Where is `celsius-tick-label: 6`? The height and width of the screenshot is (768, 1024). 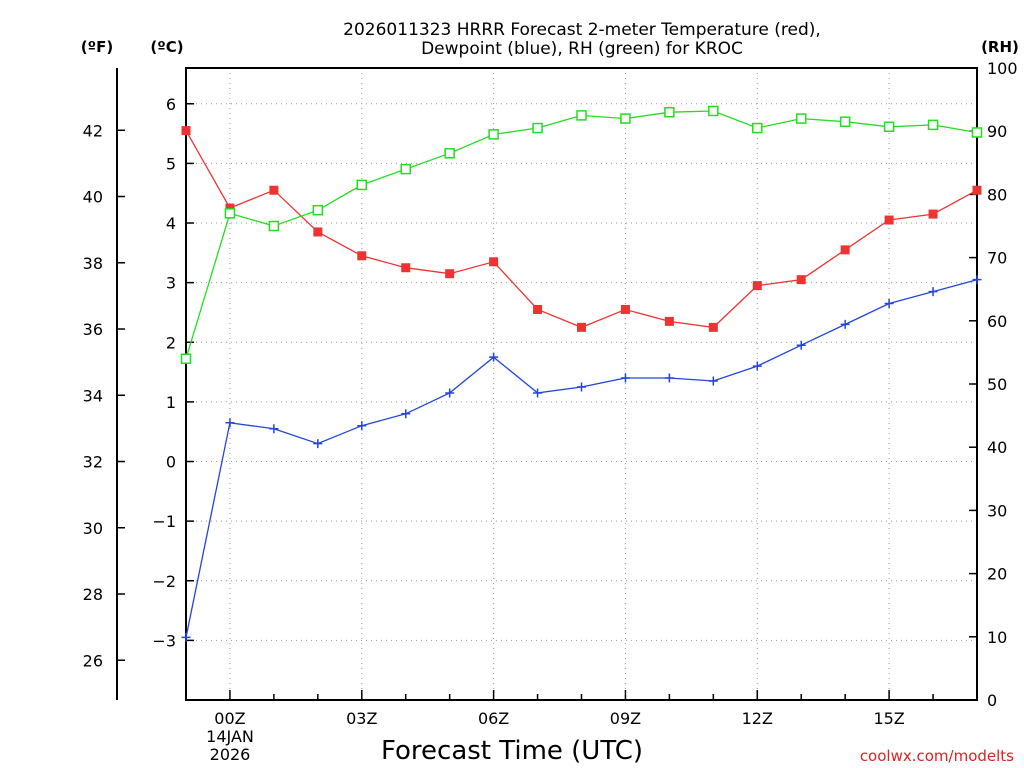 celsius-tick-label: 6 is located at coordinates (171, 104).